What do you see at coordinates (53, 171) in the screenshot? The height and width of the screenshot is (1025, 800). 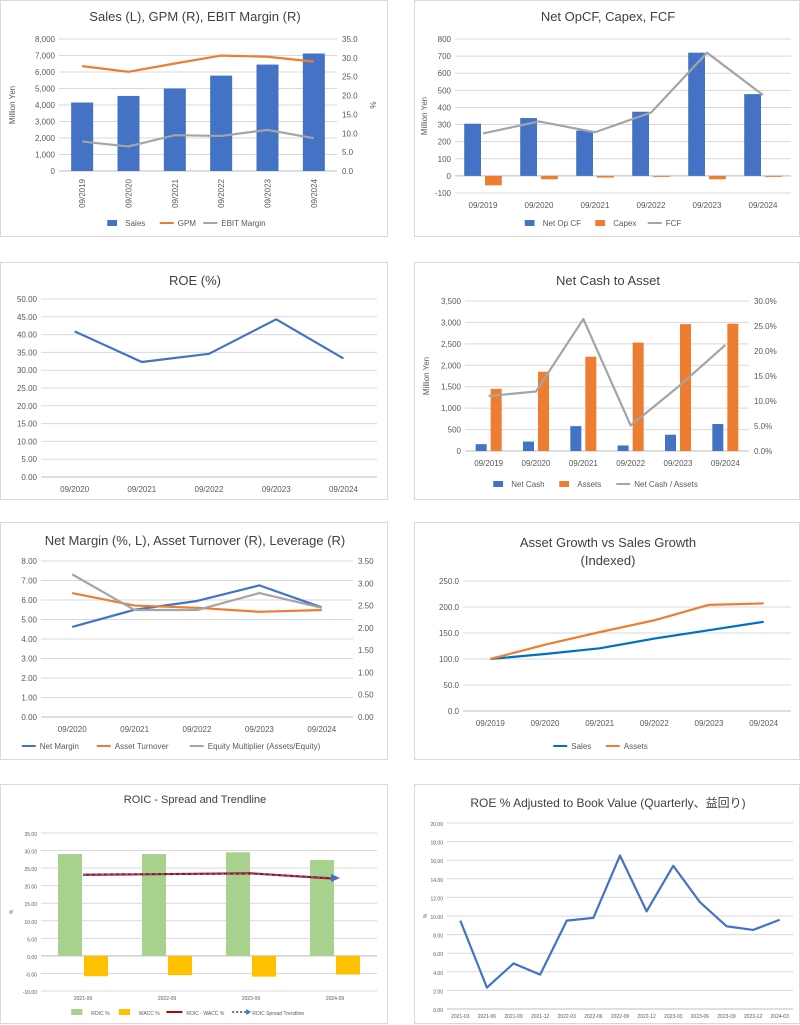 I see `y-tick-label: 0` at bounding box center [53, 171].